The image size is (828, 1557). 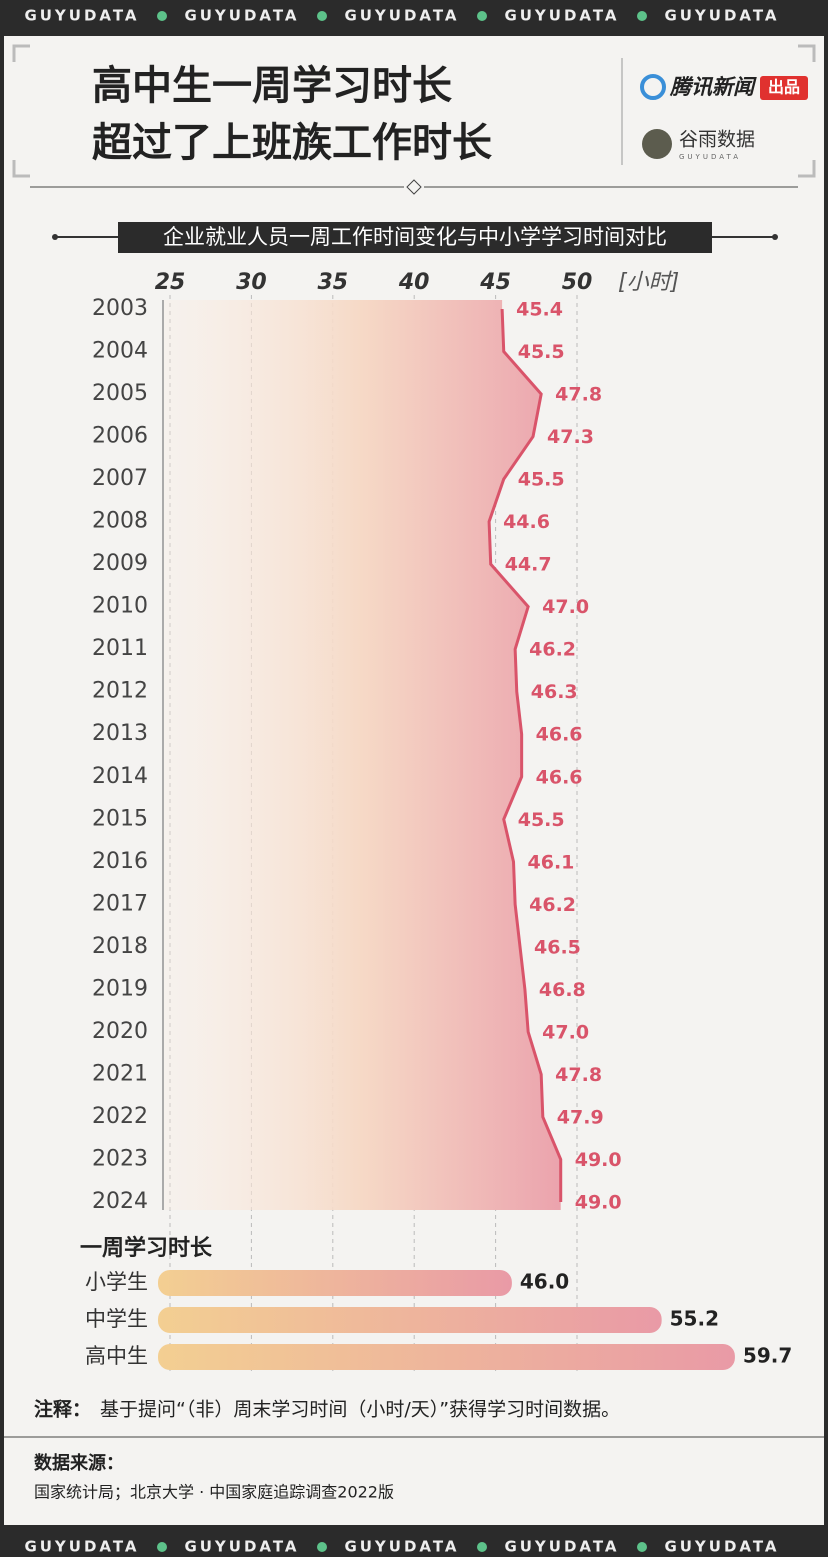 I want to click on note: 基于提问“（非）周末学习时间（小时/天）”获得学习时间数据。, so click(x=360, y=1410).